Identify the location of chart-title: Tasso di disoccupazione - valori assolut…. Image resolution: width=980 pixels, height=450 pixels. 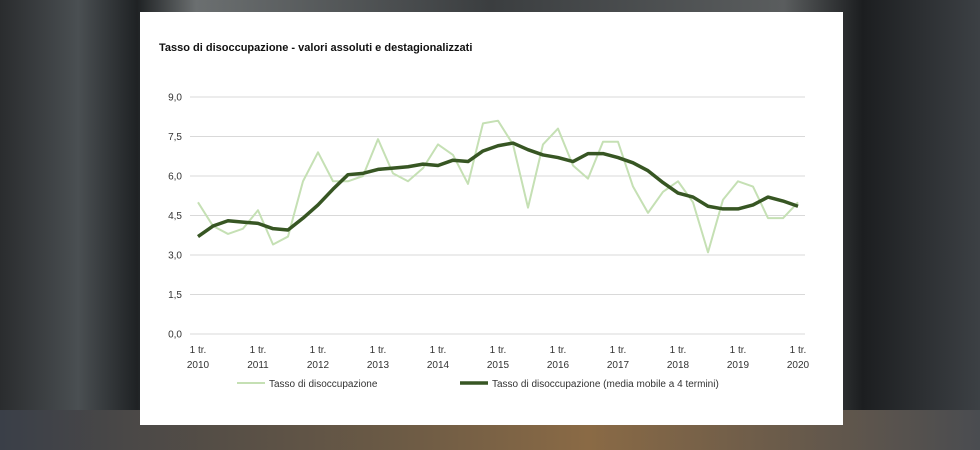
(316, 48).